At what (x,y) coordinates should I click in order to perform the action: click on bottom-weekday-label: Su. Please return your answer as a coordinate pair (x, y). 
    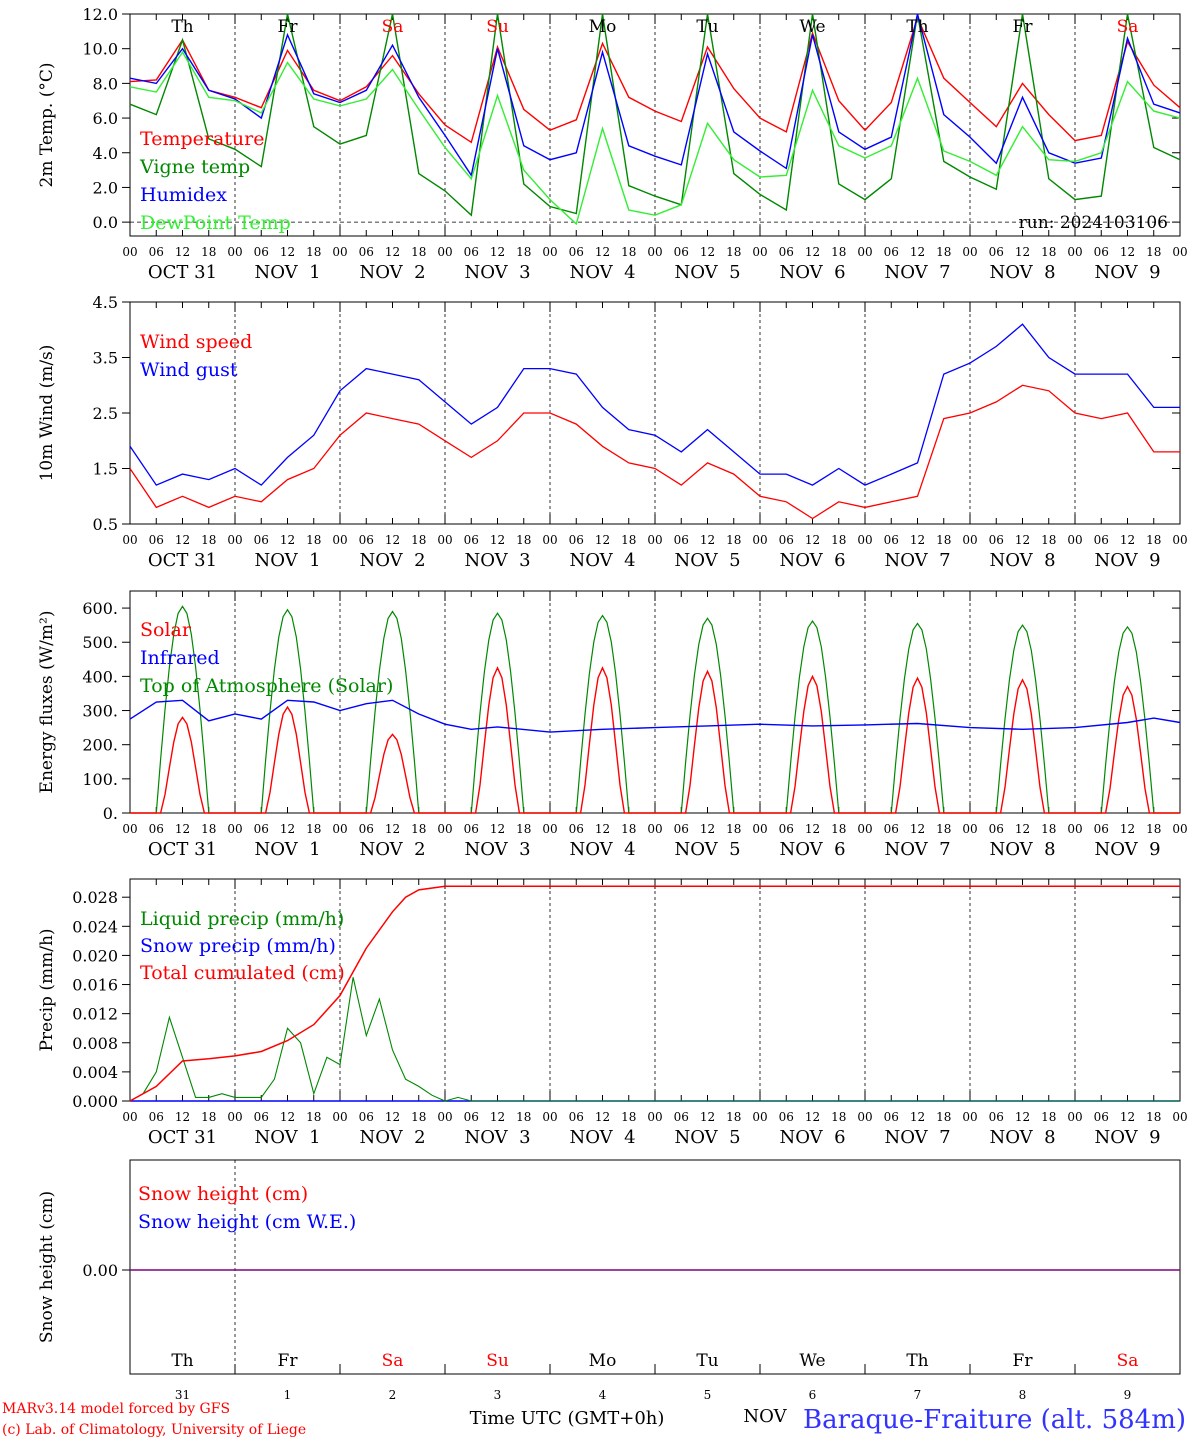
    Looking at the image, I should click on (497, 1361).